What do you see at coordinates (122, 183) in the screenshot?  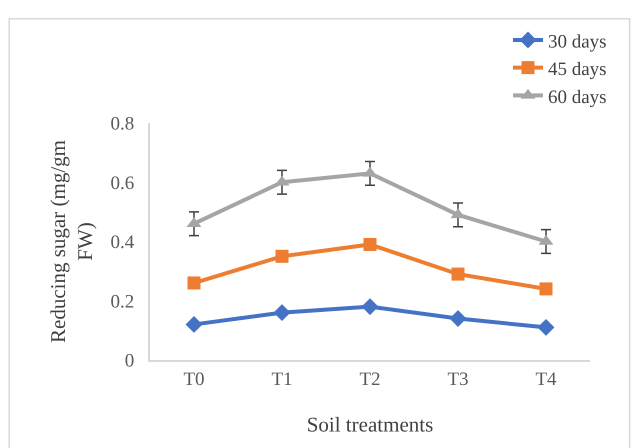 I see `y-tick-label: 0.6` at bounding box center [122, 183].